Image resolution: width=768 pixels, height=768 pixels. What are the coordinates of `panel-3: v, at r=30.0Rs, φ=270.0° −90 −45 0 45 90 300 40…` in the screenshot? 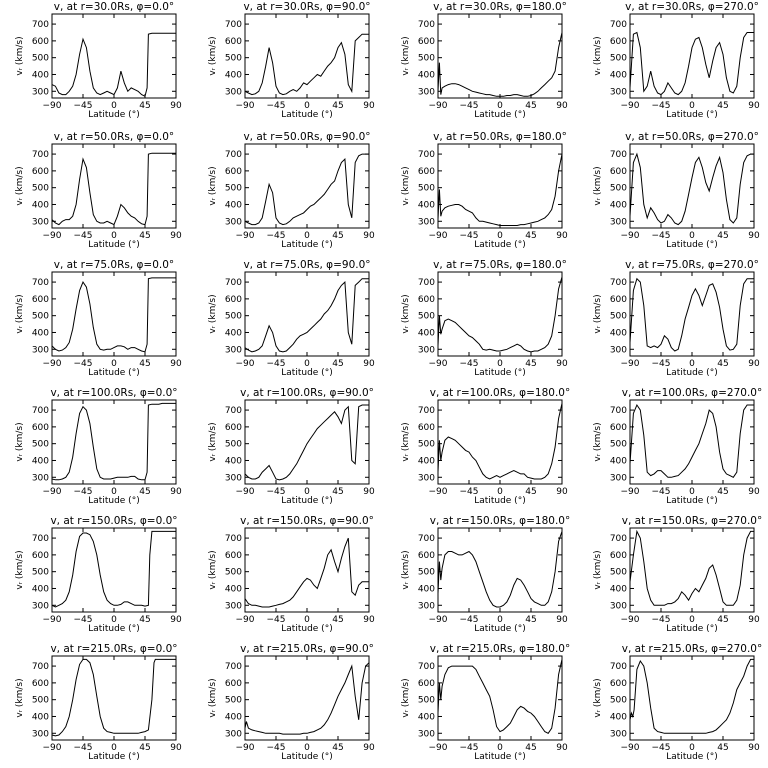 It's located at (676, 60).